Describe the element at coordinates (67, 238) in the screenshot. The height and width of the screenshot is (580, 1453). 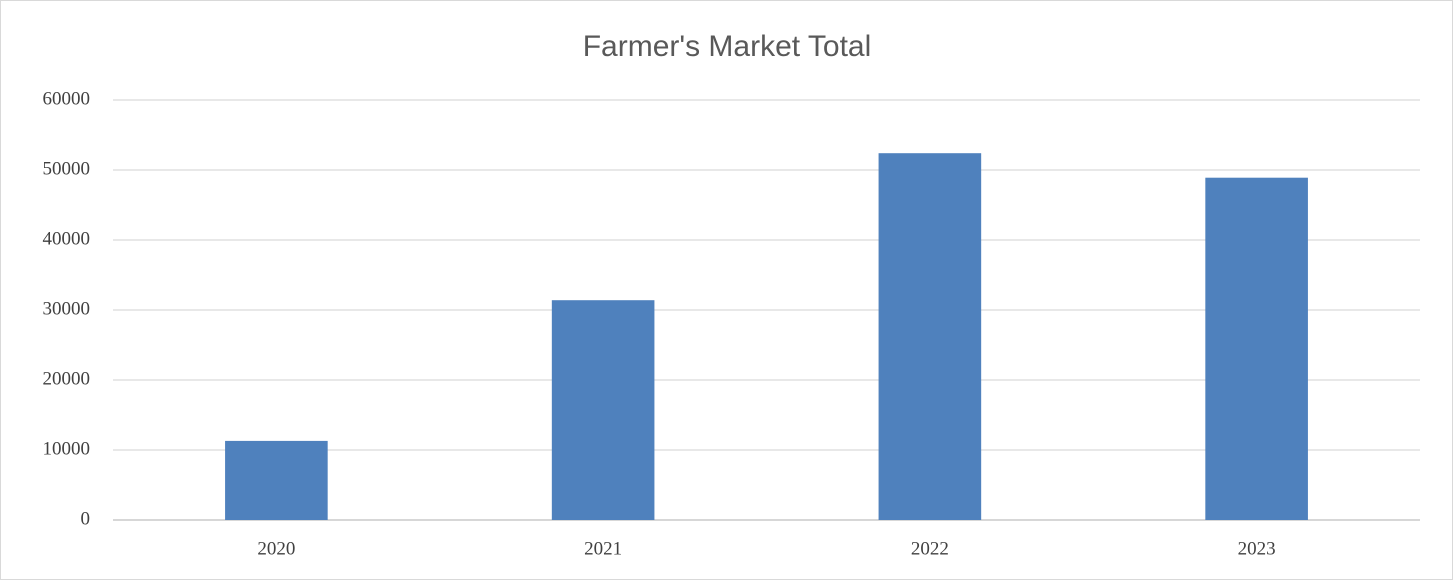
I see `y-tick-label: 40000` at that location.